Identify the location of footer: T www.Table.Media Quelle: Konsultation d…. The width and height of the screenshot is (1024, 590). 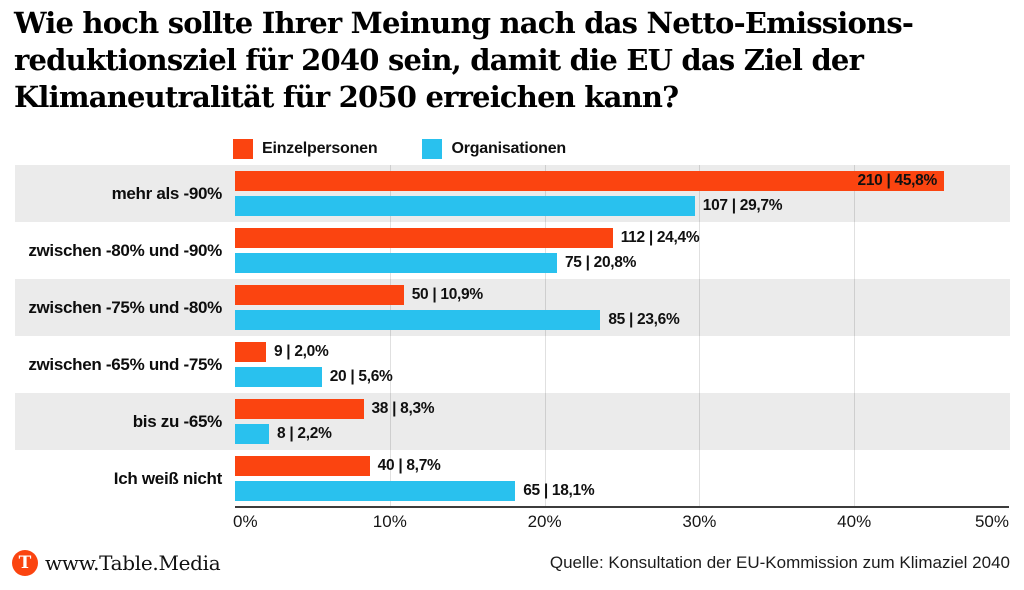
(511, 563).